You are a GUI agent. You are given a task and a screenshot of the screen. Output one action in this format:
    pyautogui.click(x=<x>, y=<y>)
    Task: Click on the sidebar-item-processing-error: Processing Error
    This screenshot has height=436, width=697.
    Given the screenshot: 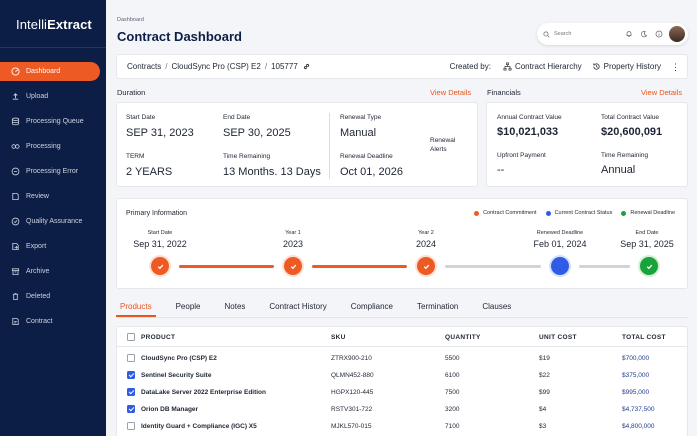 What is the action you would take?
    pyautogui.click(x=53, y=171)
    